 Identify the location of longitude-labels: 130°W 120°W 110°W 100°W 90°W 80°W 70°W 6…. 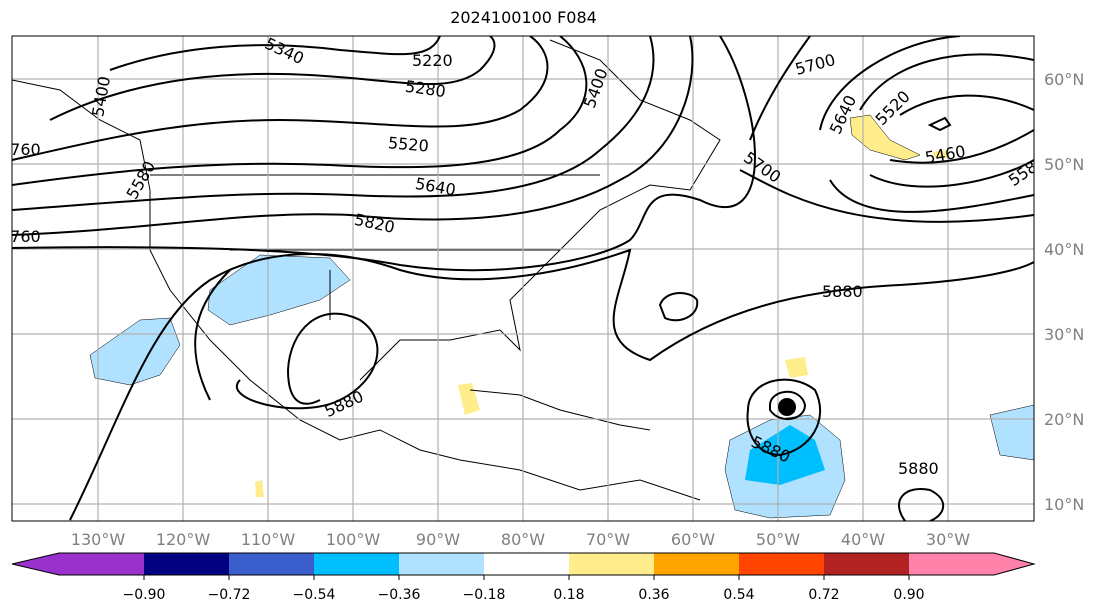
(520, 539).